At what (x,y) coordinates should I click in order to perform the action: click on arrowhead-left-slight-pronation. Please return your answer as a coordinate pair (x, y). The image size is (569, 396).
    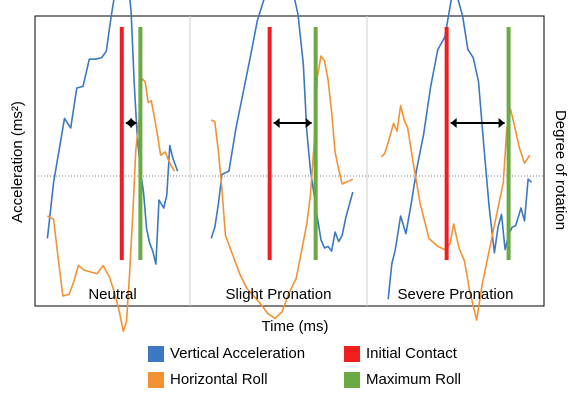
    Looking at the image, I should click on (276, 123).